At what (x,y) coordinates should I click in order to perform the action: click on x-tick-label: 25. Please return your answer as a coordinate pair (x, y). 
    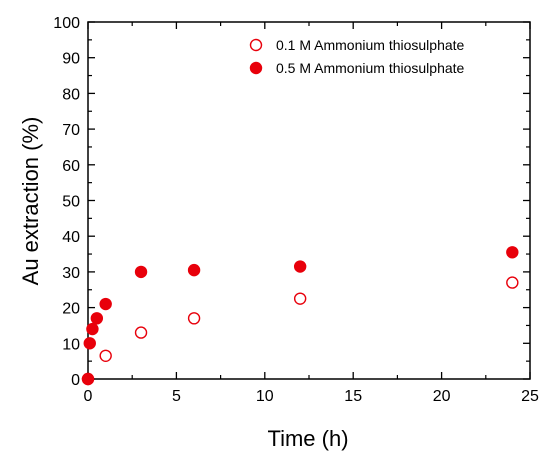
    Looking at the image, I should click on (530, 396).